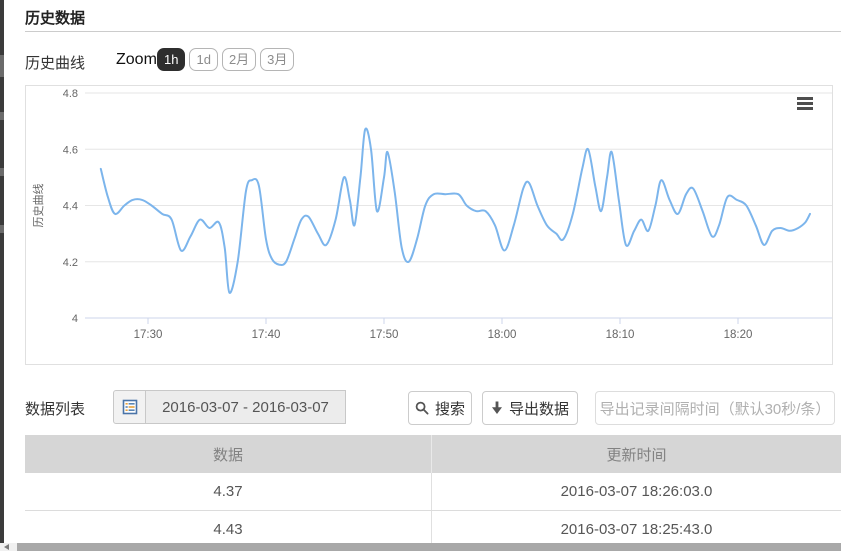 Image resolution: width=841 pixels, height=551 pixels. Describe the element at coordinates (75, 319) in the screenshot. I see `y-axis-label: 4` at that location.